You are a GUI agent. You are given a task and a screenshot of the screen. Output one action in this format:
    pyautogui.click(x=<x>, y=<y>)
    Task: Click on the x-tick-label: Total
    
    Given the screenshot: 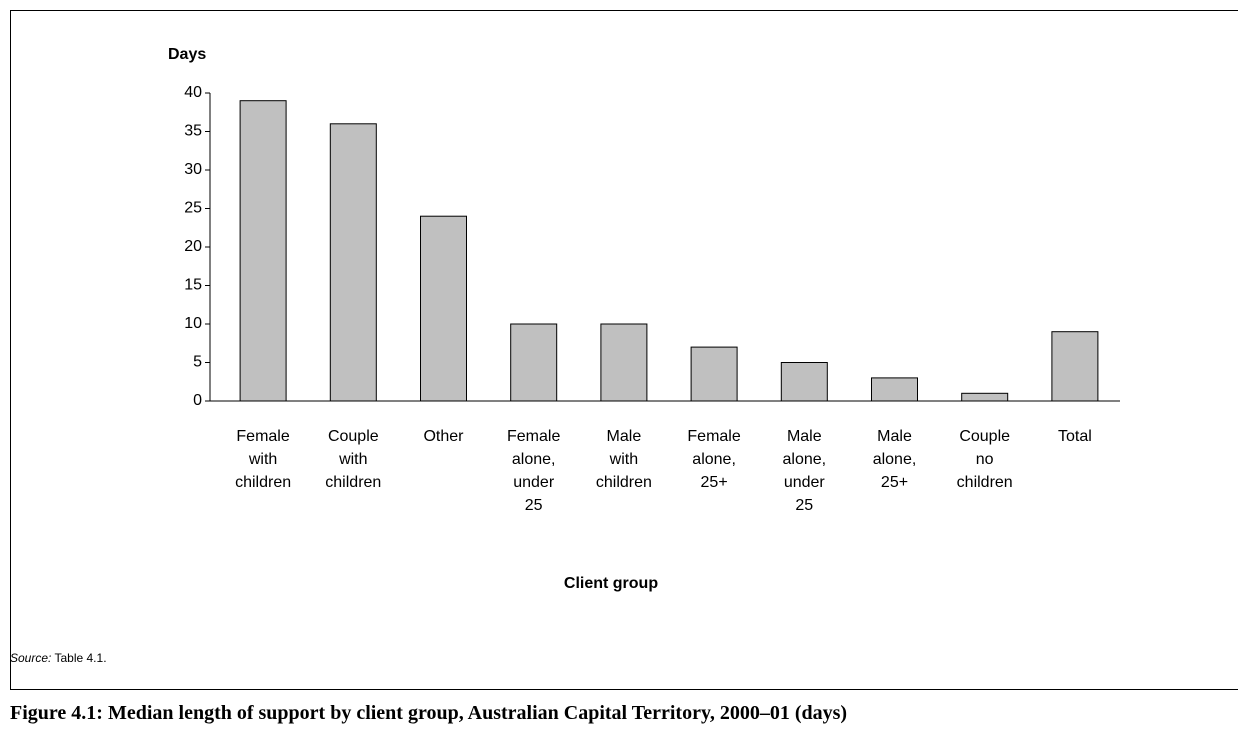 What is the action you would take?
    pyautogui.click(x=1074, y=436)
    